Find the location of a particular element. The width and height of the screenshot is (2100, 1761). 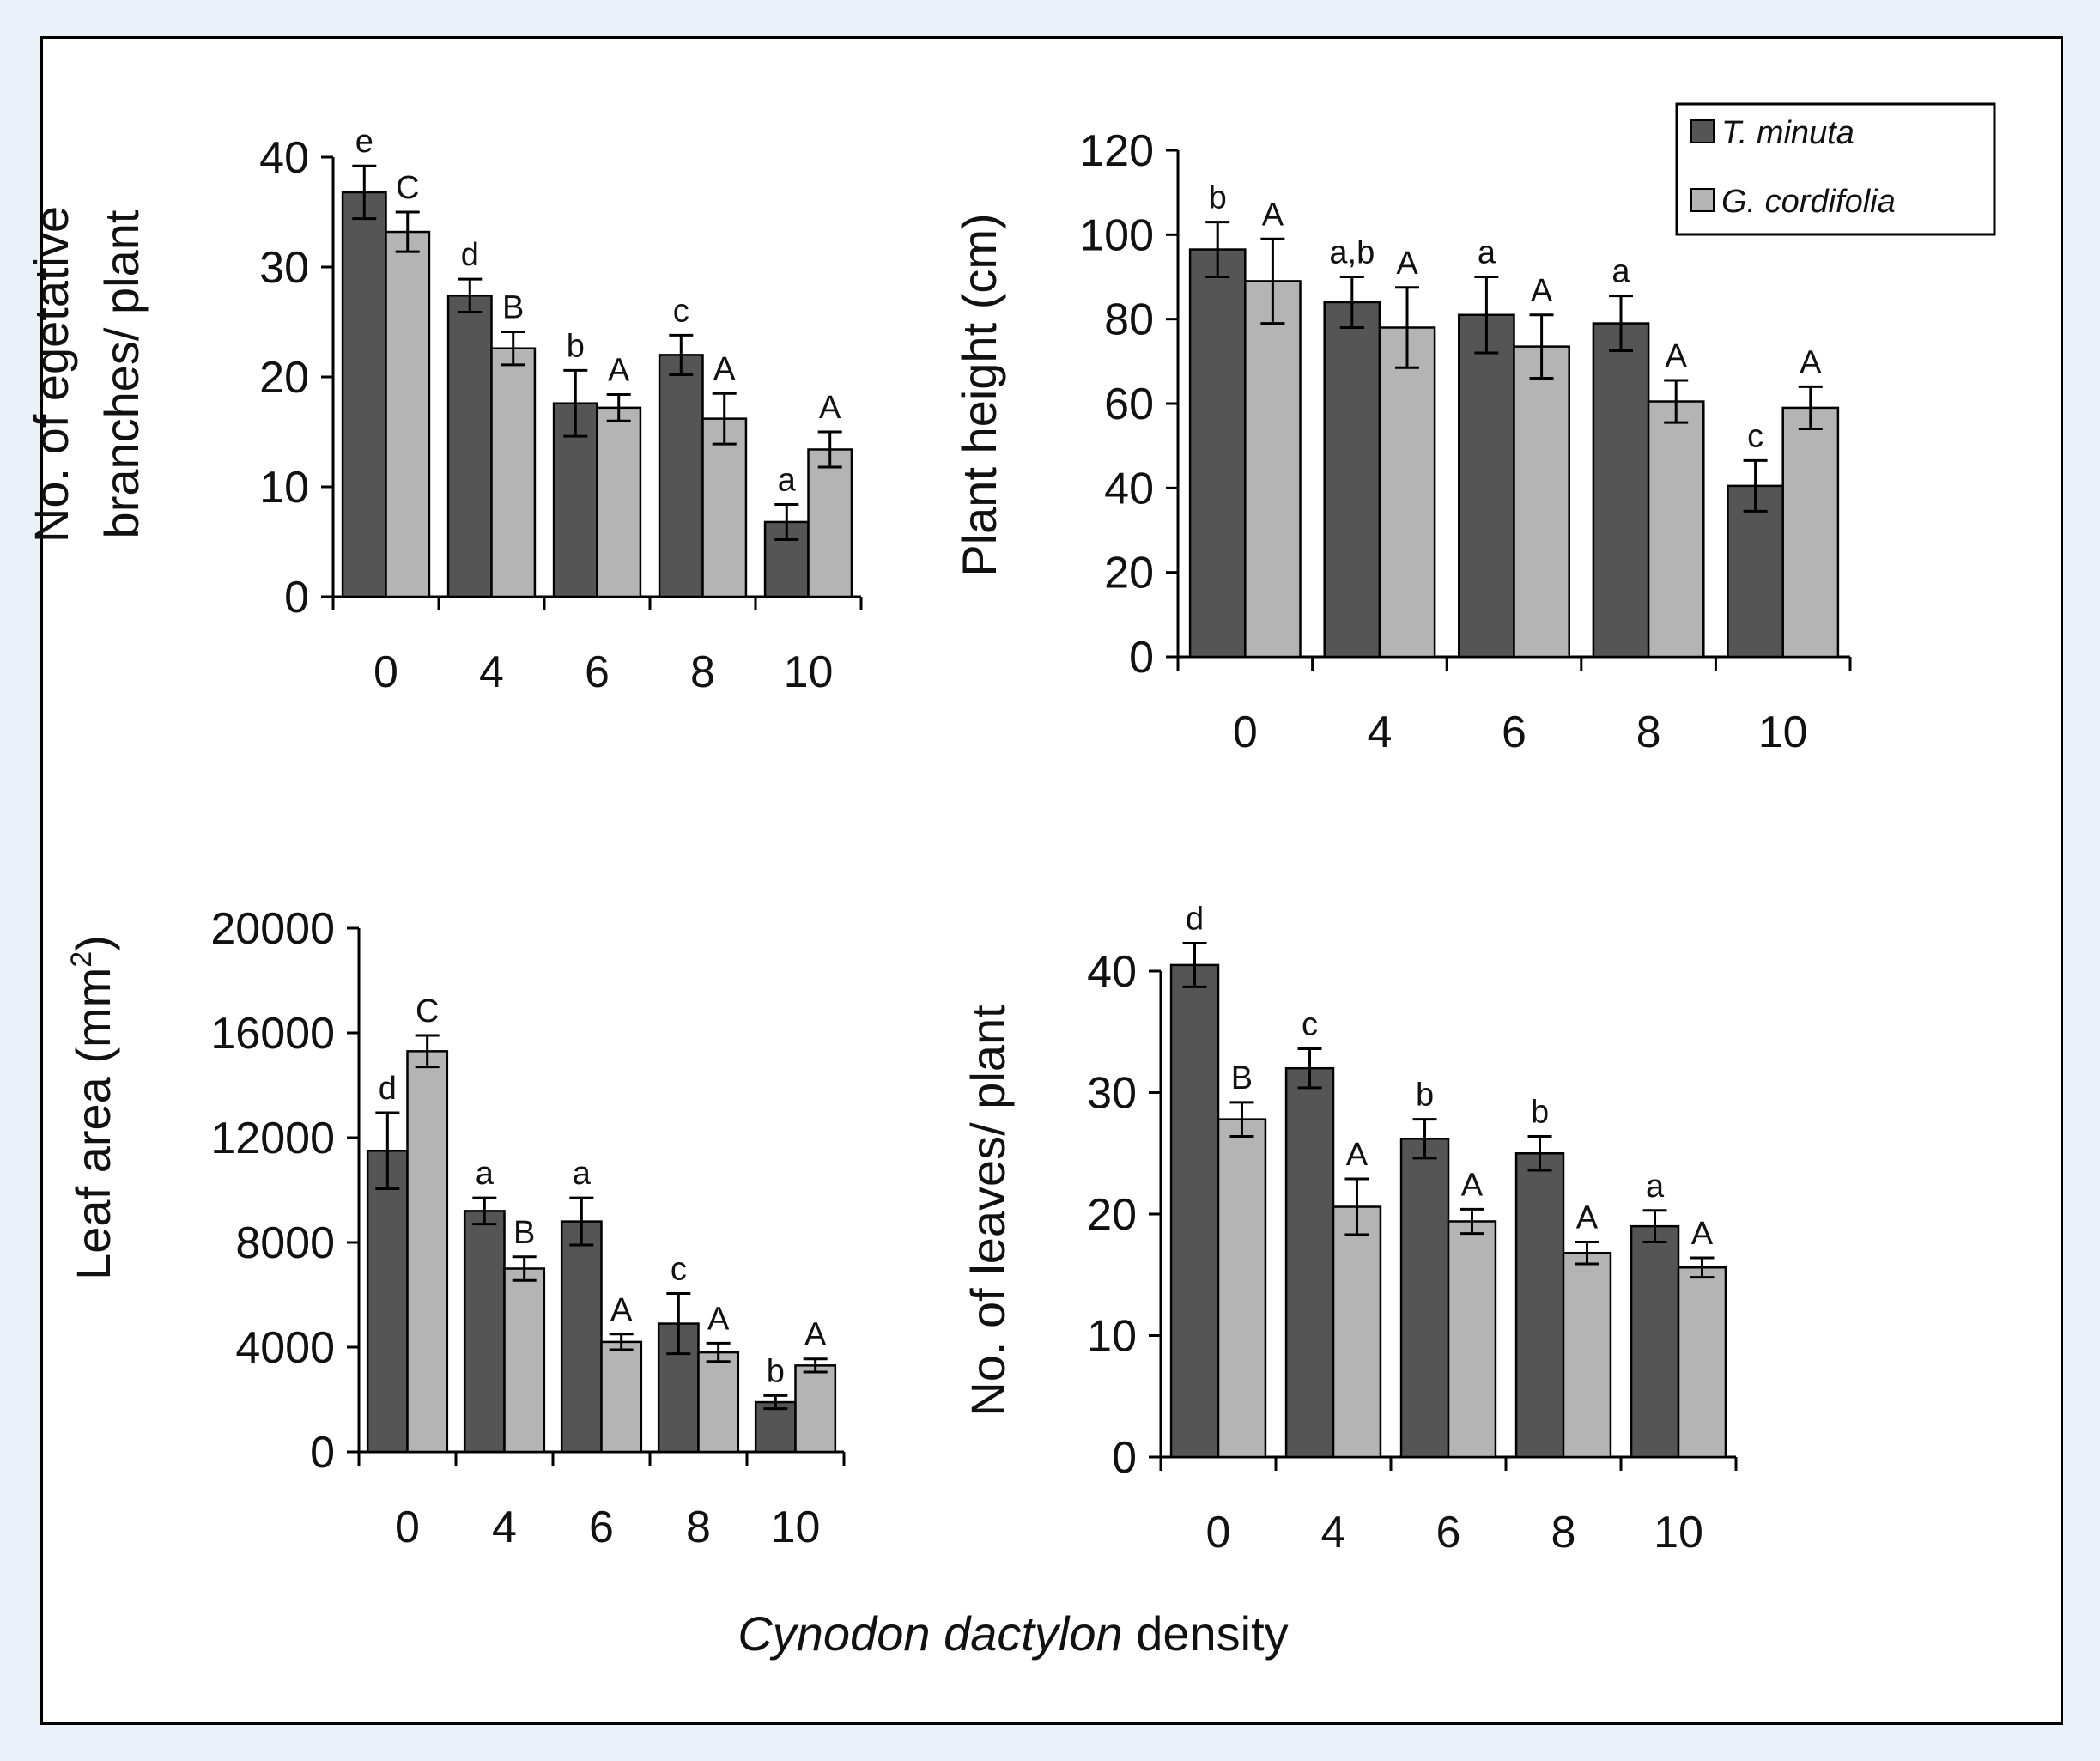

y-tick-label: 16000 is located at coordinates (272, 1034).